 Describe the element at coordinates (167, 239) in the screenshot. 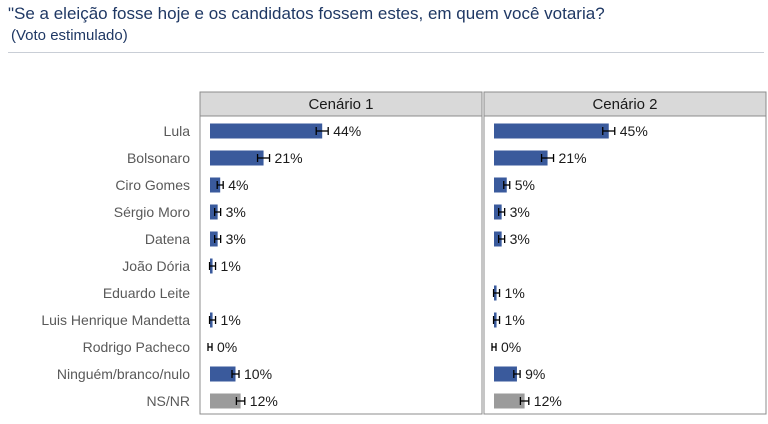

I see `category-label-datena: Datena` at that location.